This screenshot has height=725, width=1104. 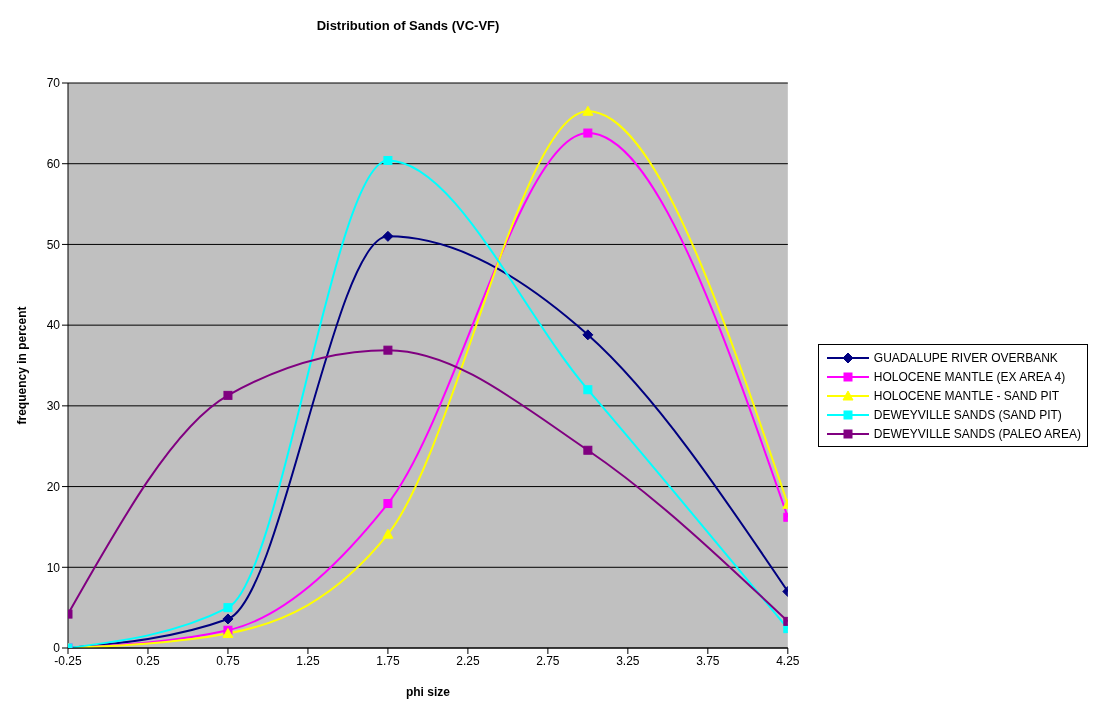 What do you see at coordinates (57, 648) in the screenshot?
I see `y-tick-label: 0` at bounding box center [57, 648].